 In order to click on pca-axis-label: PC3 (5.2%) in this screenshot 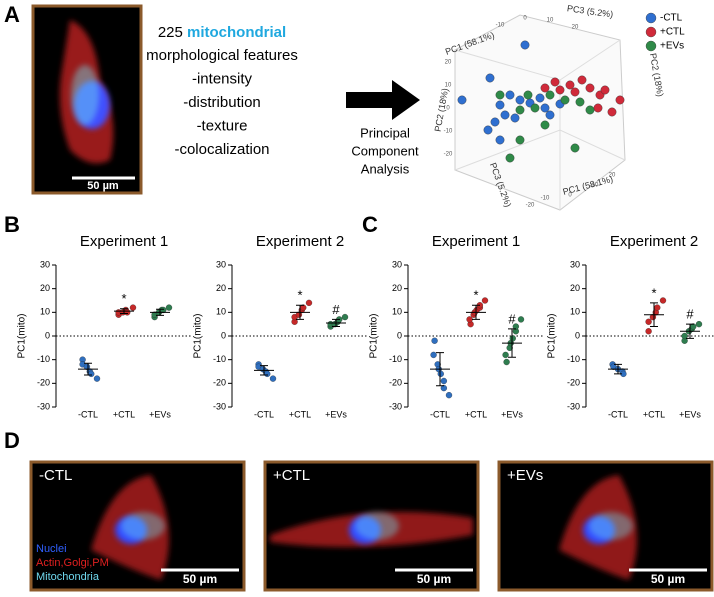, I will do `click(589, 11)`.